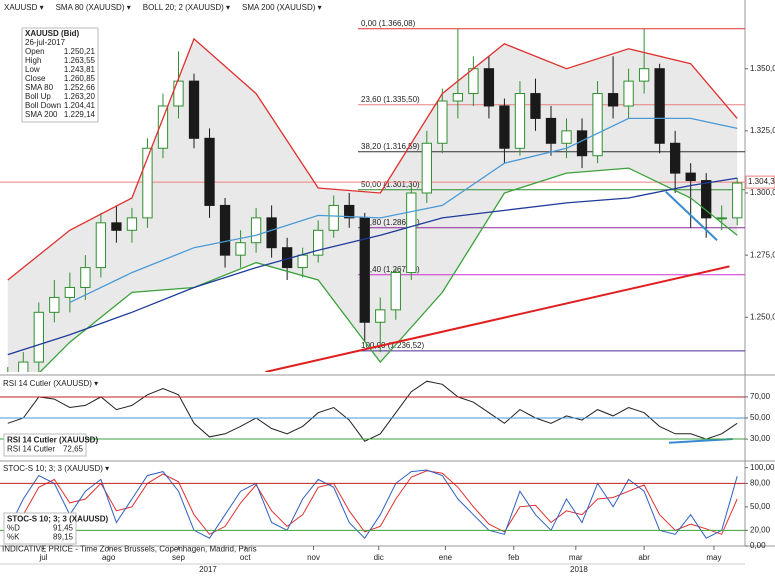 Image resolution: width=775 pixels, height=576 pixels. Describe the element at coordinates (93, 7) in the screenshot. I see `indicator-header: SMA 80 (XAUUSD) ▾` at that location.